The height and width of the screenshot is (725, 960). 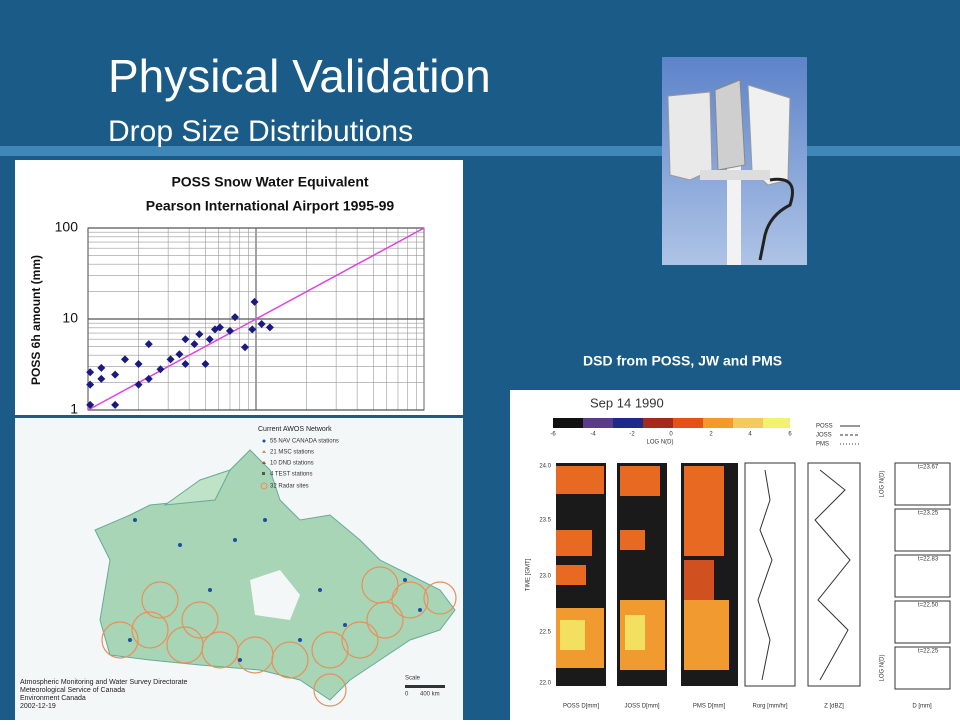 I want to click on map-credit: 2002-12-19, so click(x=38, y=706).